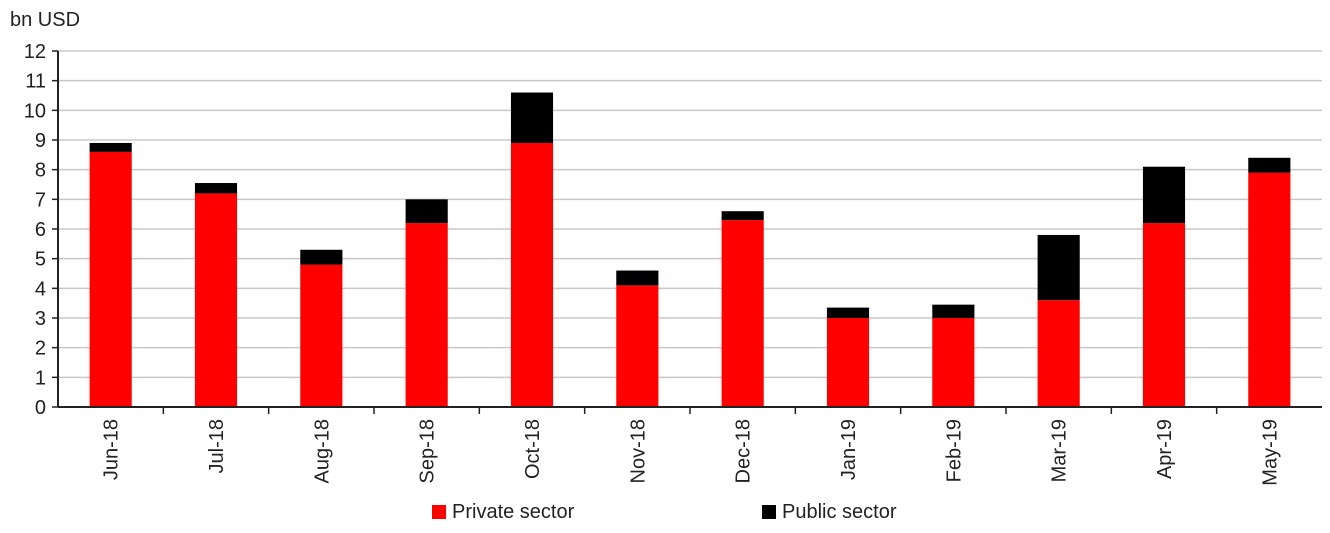 The width and height of the screenshot is (1330, 533). Describe the element at coordinates (664, 512) in the screenshot. I see `legend: Private sector Public sector` at that location.